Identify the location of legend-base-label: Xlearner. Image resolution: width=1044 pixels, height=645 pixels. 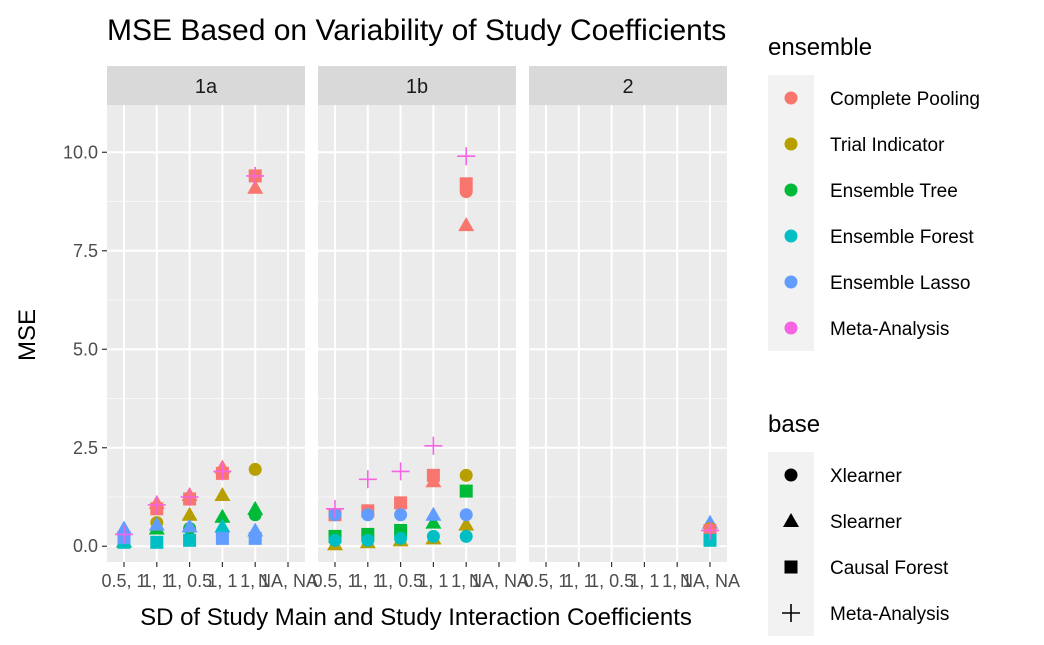
(866, 476).